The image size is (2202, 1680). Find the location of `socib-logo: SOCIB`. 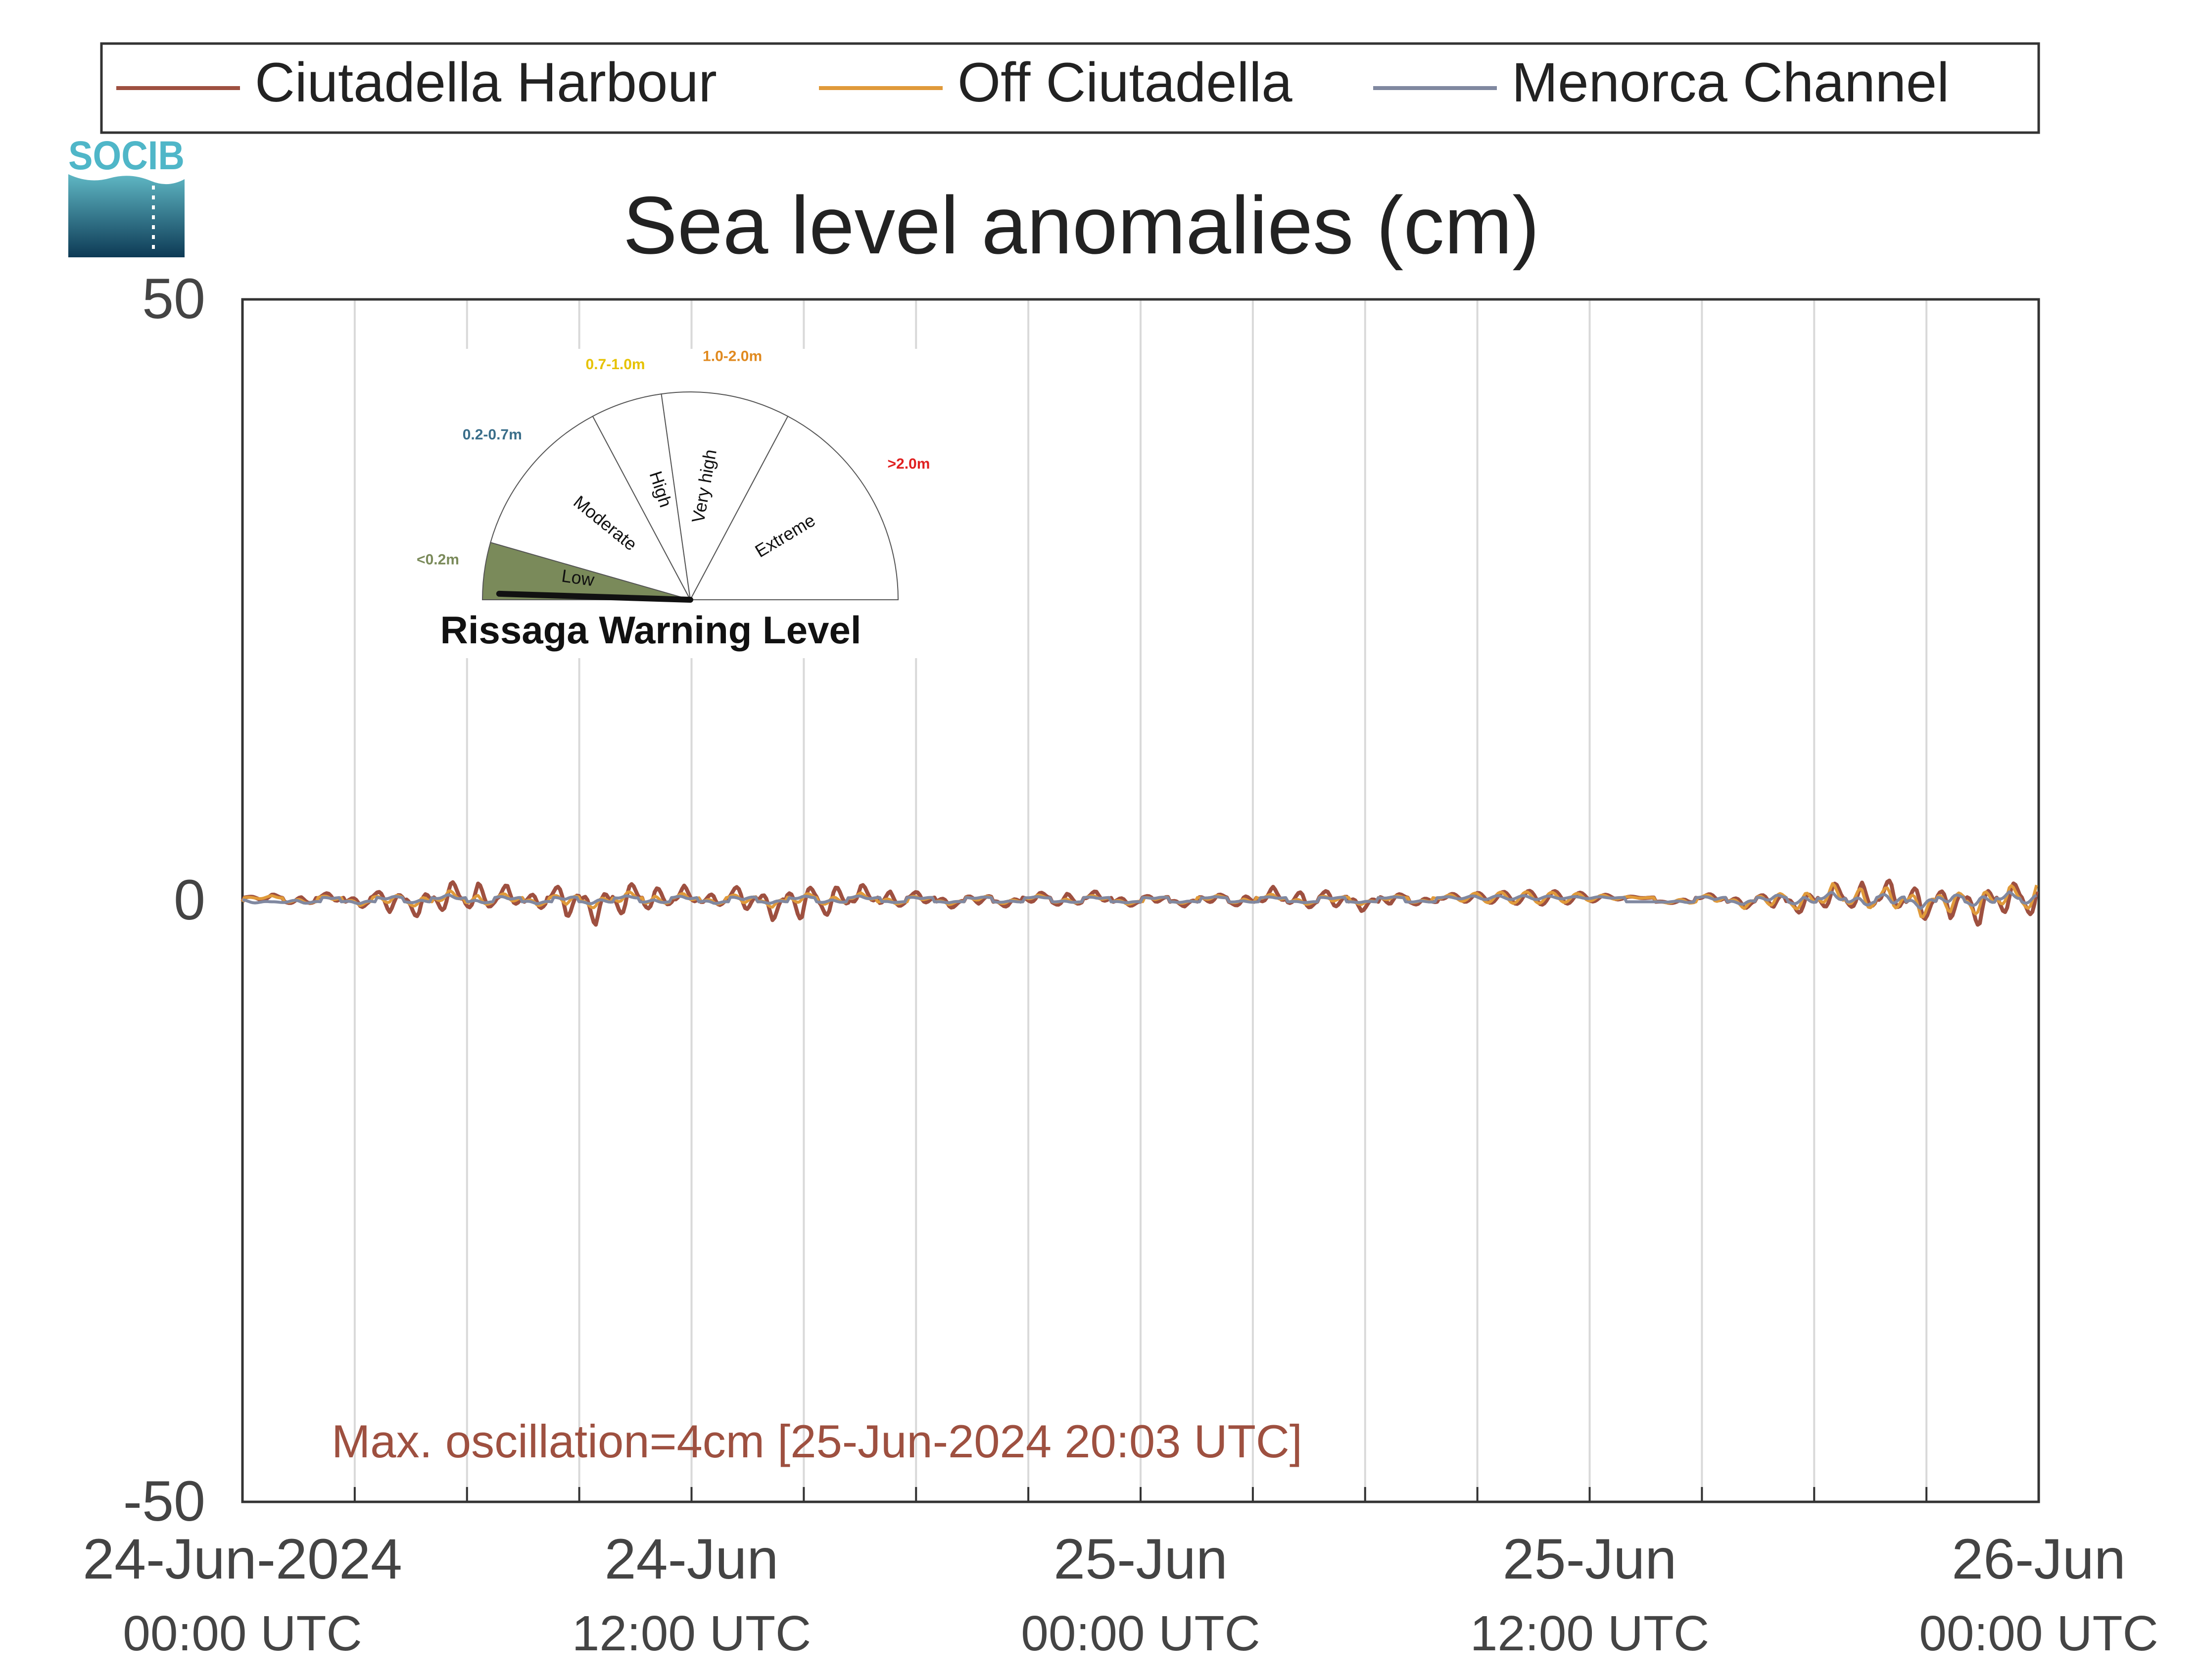

socib-logo: SOCIB is located at coordinates (126, 195).